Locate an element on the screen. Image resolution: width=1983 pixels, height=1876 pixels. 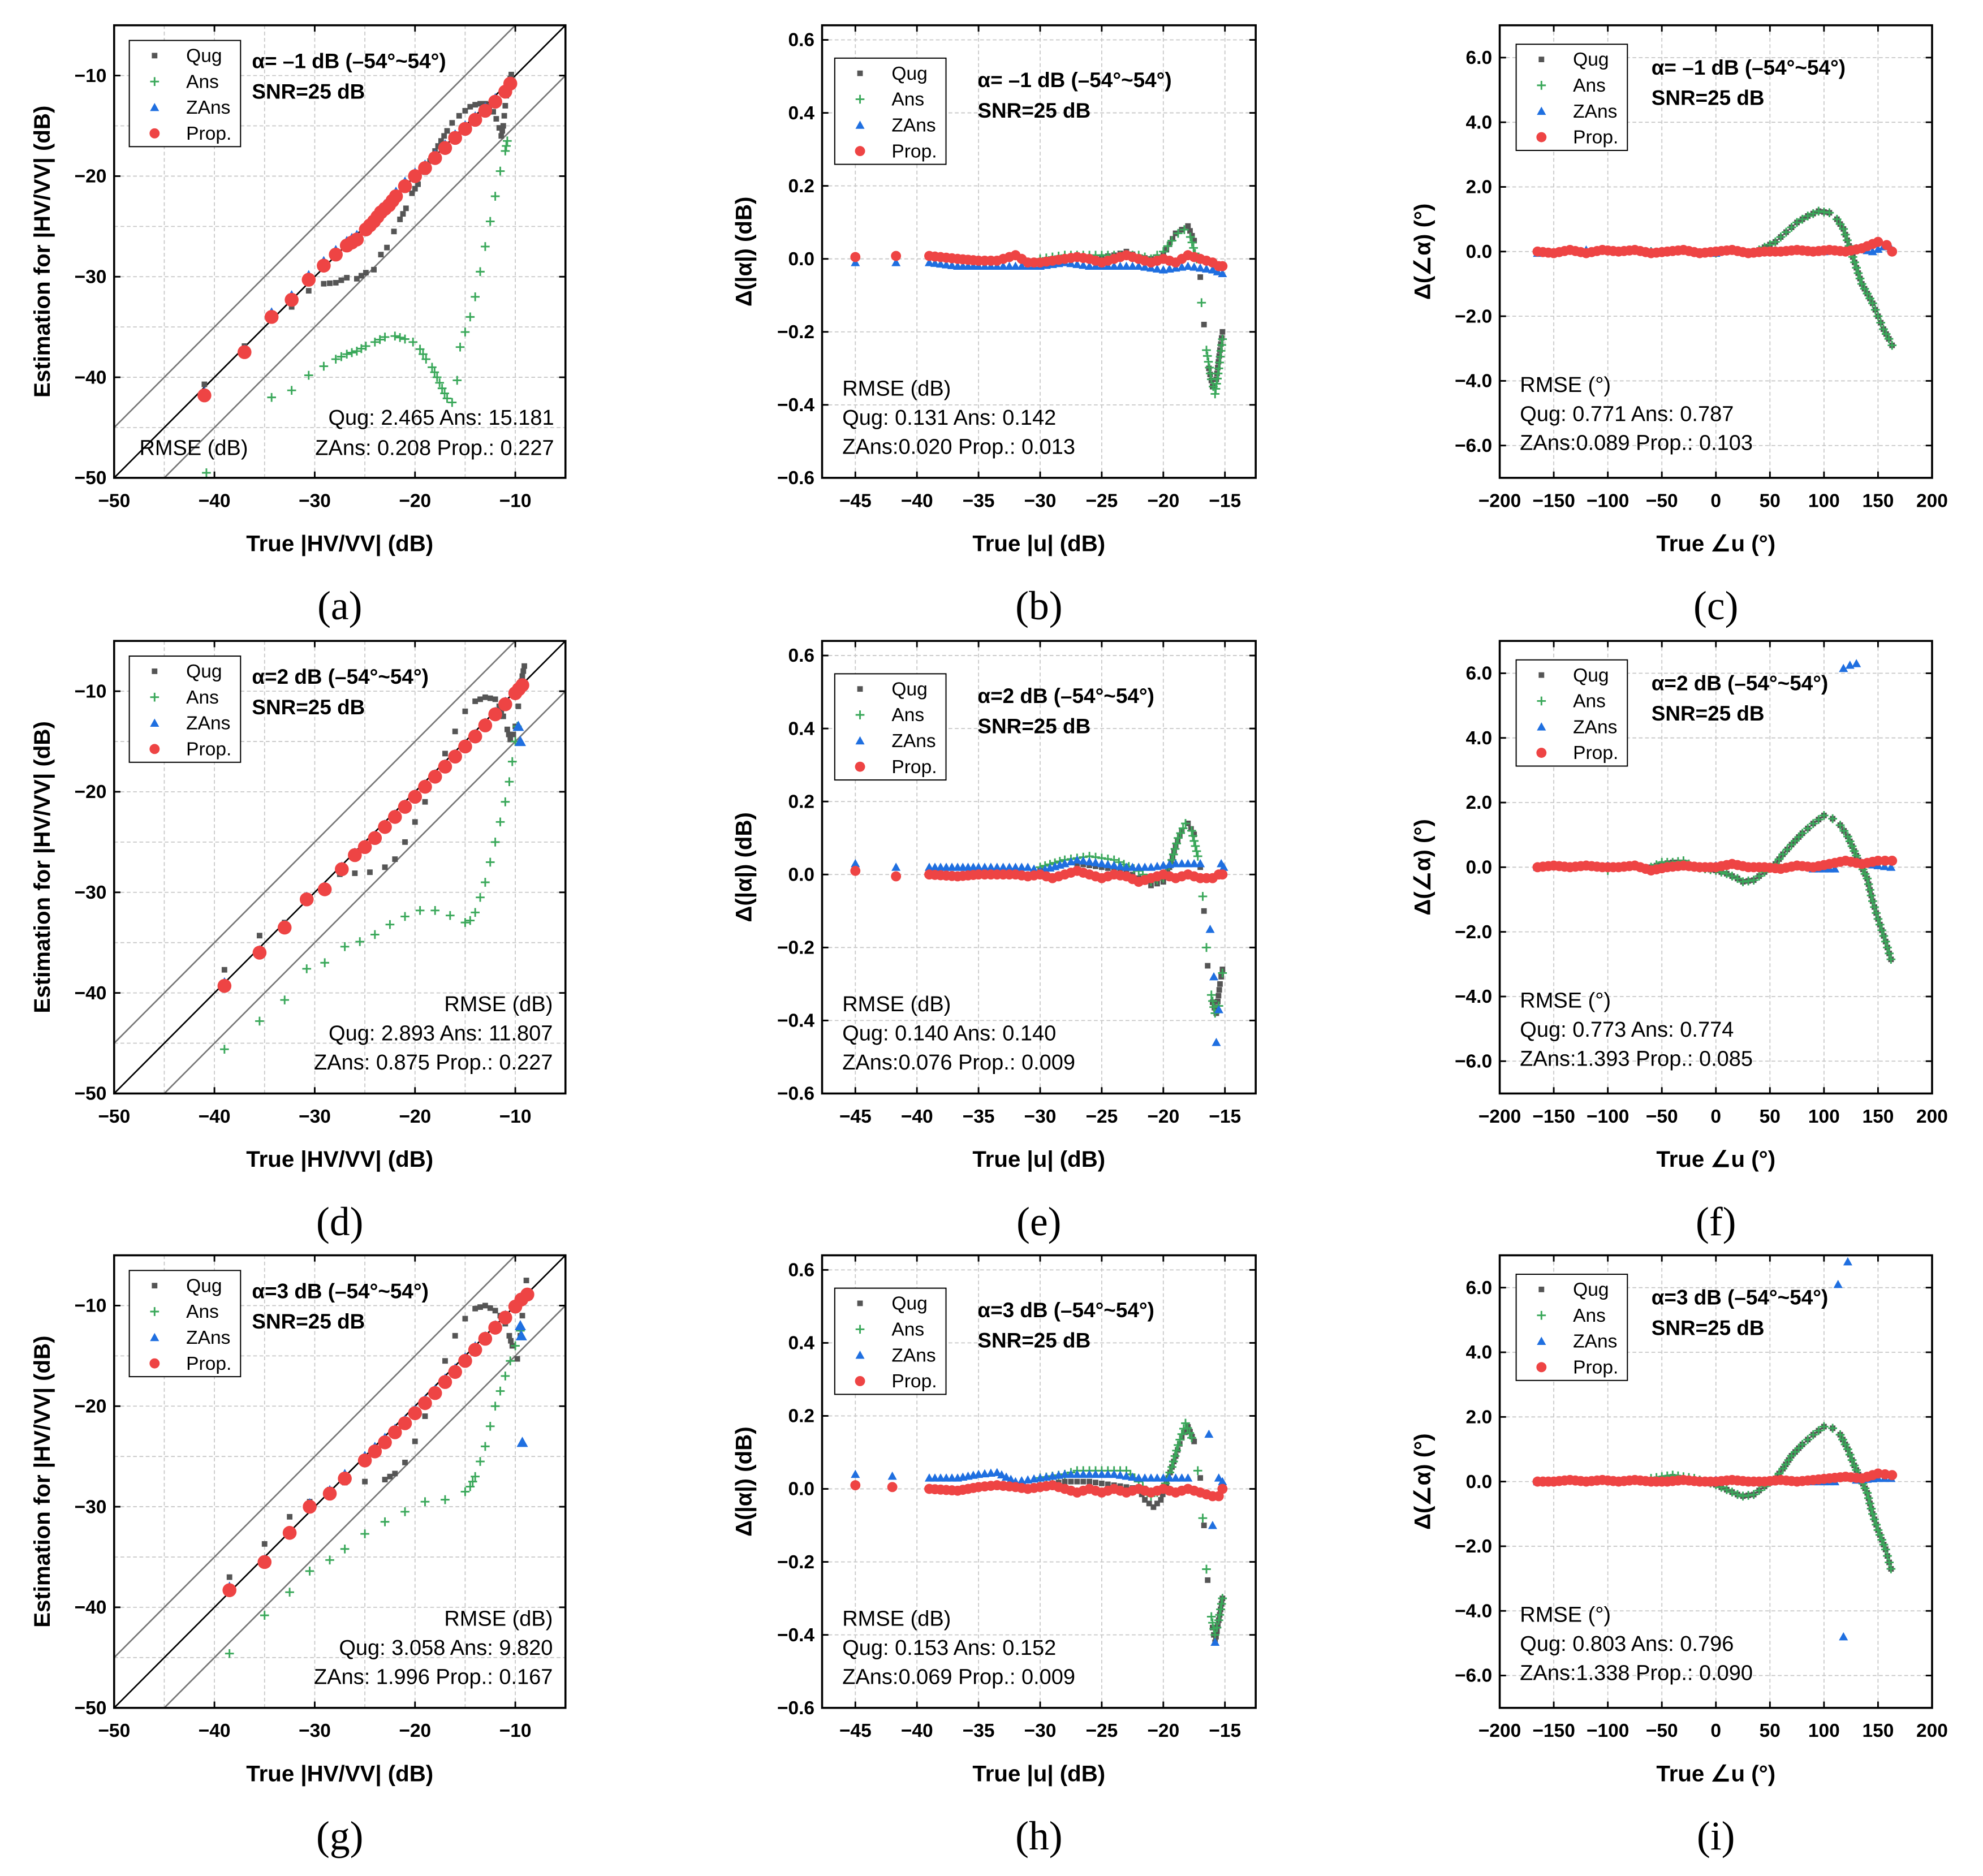
y-axis-label: Δ(∠α) (°) is located at coordinates (1422, 1481).